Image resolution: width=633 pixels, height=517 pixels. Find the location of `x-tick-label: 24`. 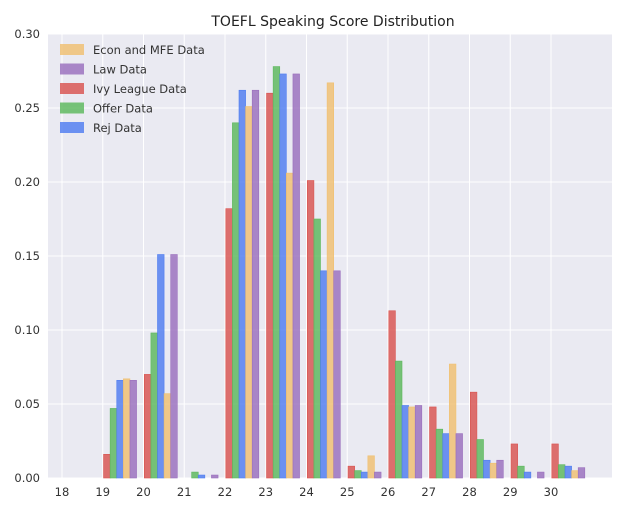

x-tick-label: 24 is located at coordinates (306, 492).